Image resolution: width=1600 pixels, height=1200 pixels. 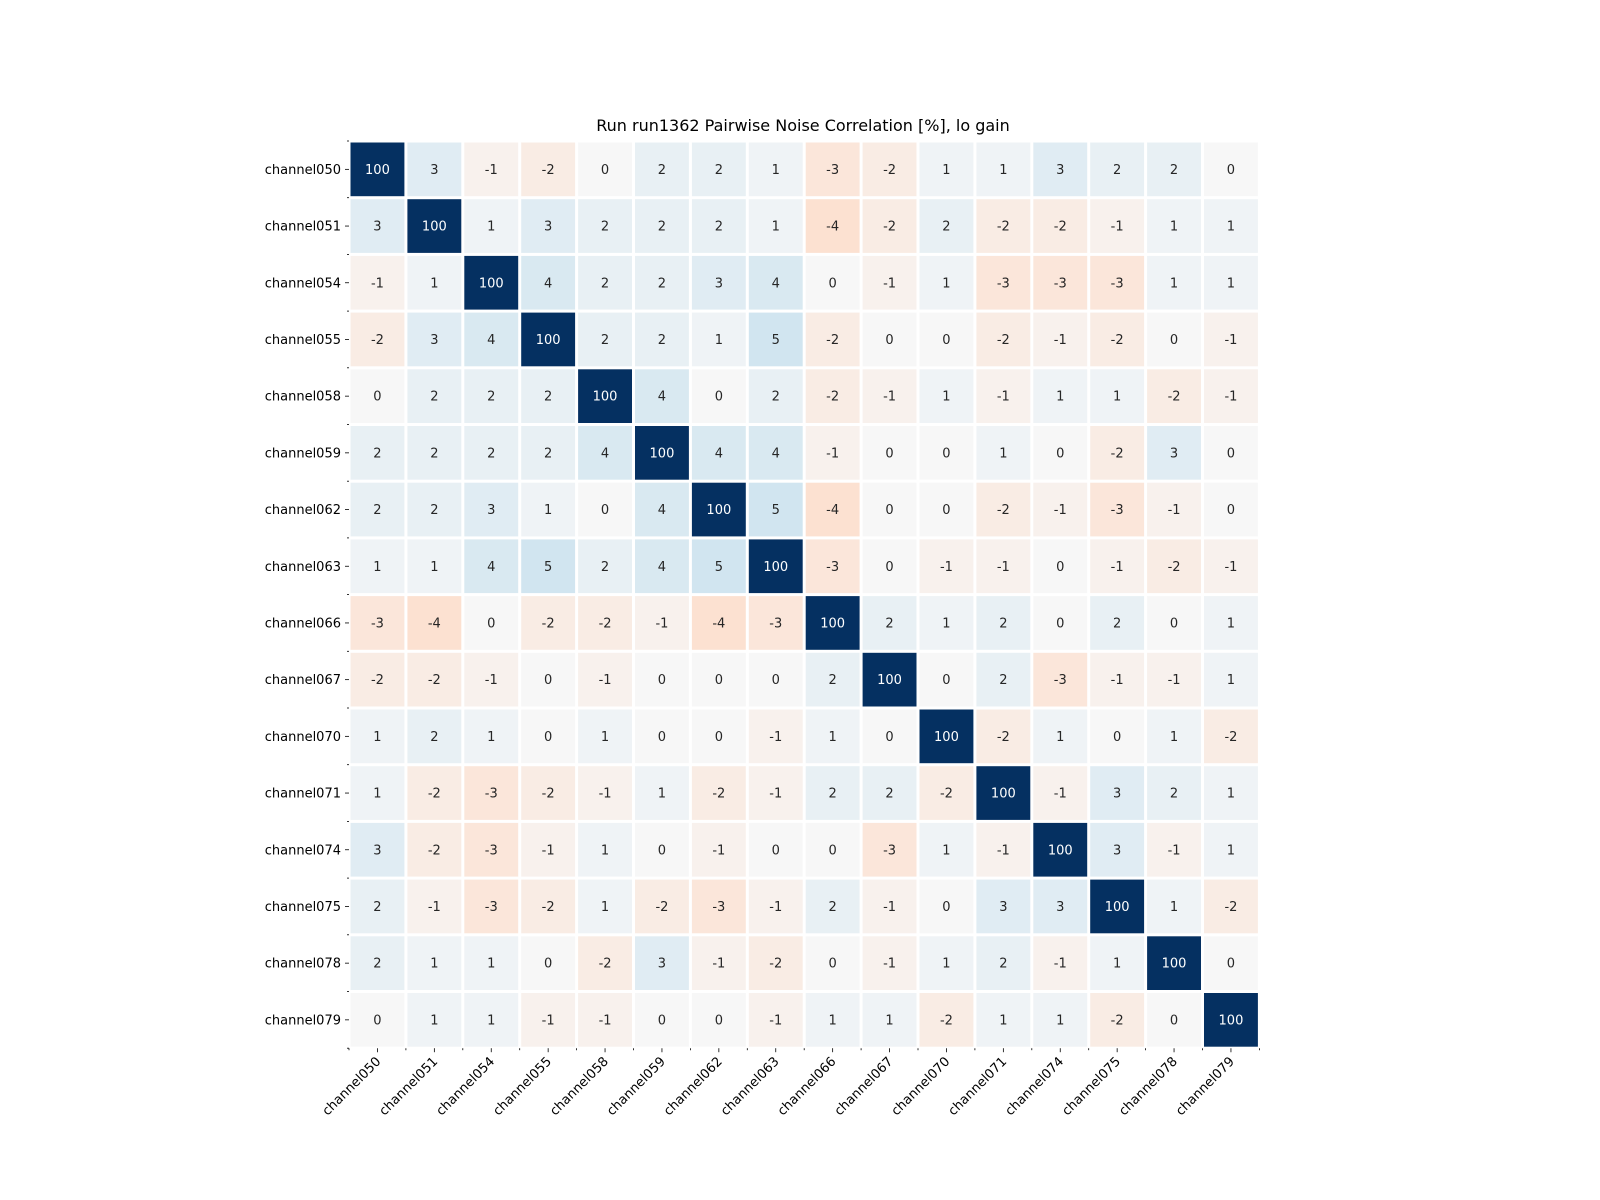 What do you see at coordinates (548, 623) in the screenshot?
I see `heatmap-cell-channel066-channel055` at bounding box center [548, 623].